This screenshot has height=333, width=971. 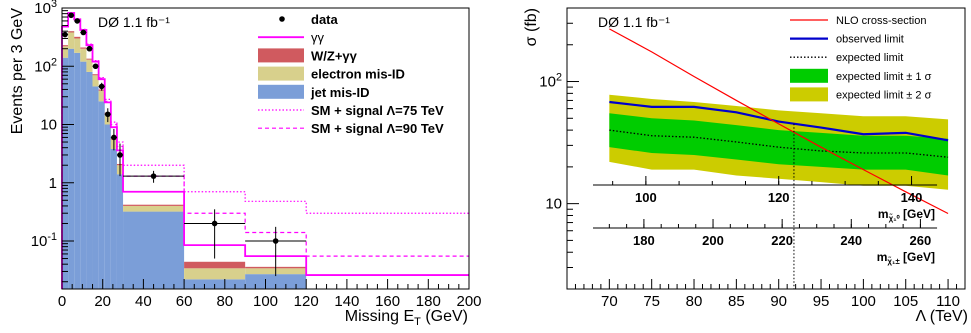 What do you see at coordinates (358, 74) in the screenshot?
I see `legend-label: electron mis-ID` at bounding box center [358, 74].